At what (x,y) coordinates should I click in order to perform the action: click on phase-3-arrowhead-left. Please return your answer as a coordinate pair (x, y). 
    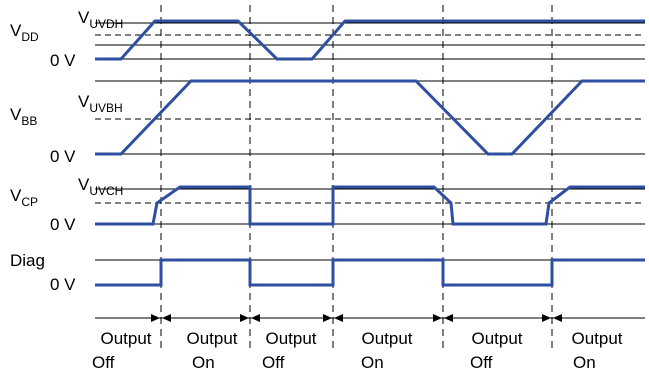
    Looking at the image, I should click on (255, 318).